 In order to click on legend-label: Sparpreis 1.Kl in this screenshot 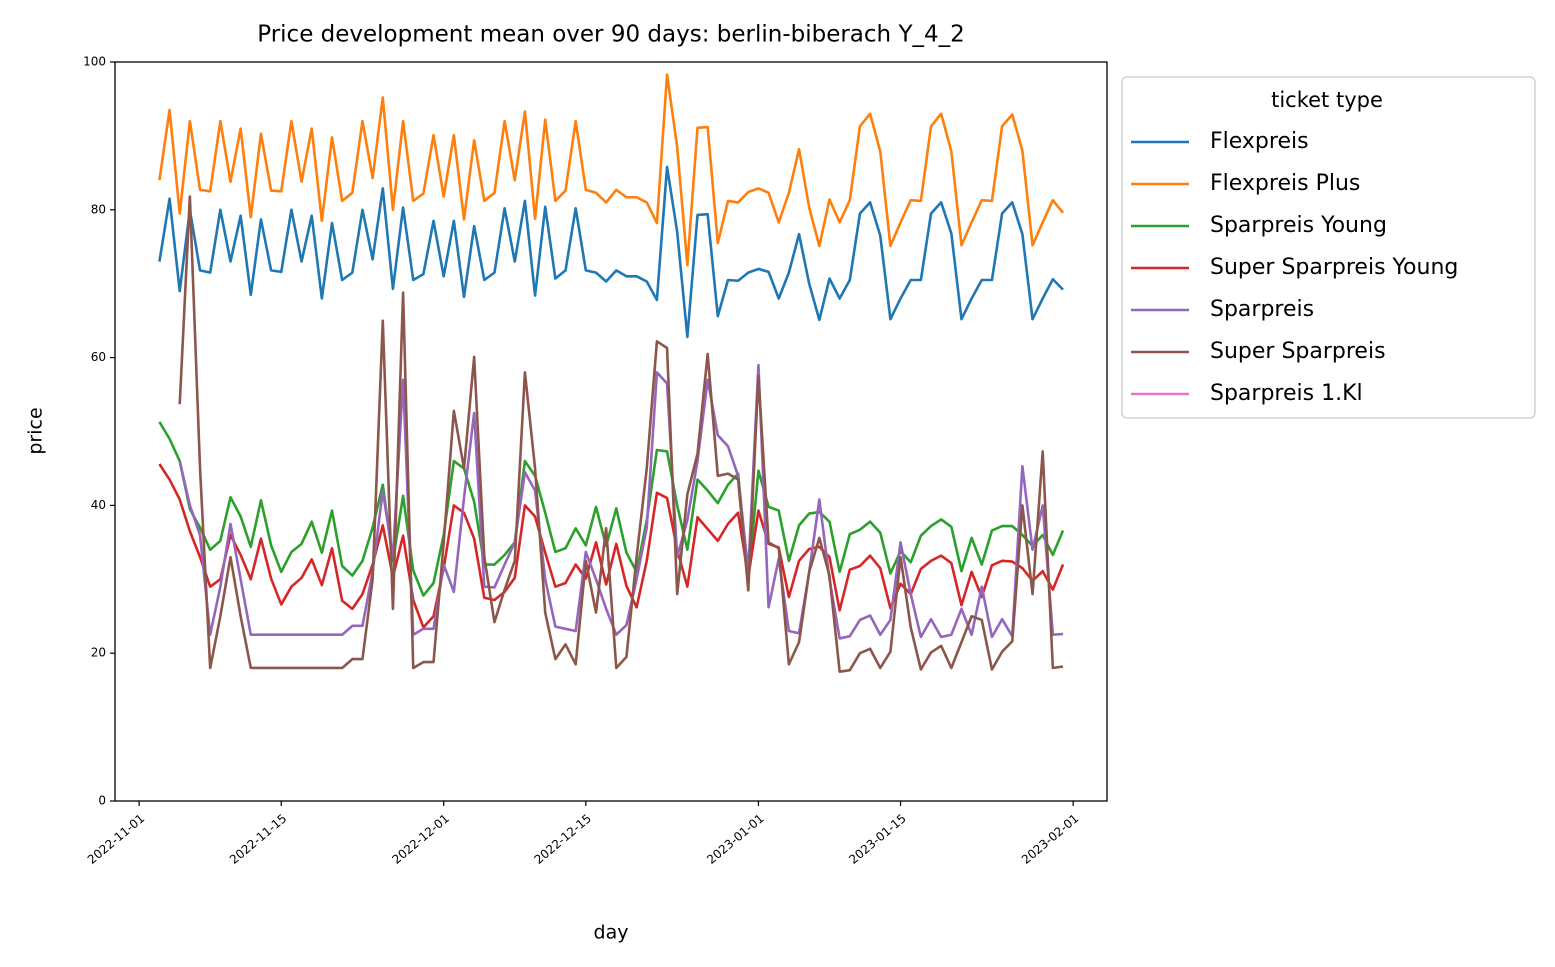, I will do `click(1286, 393)`.